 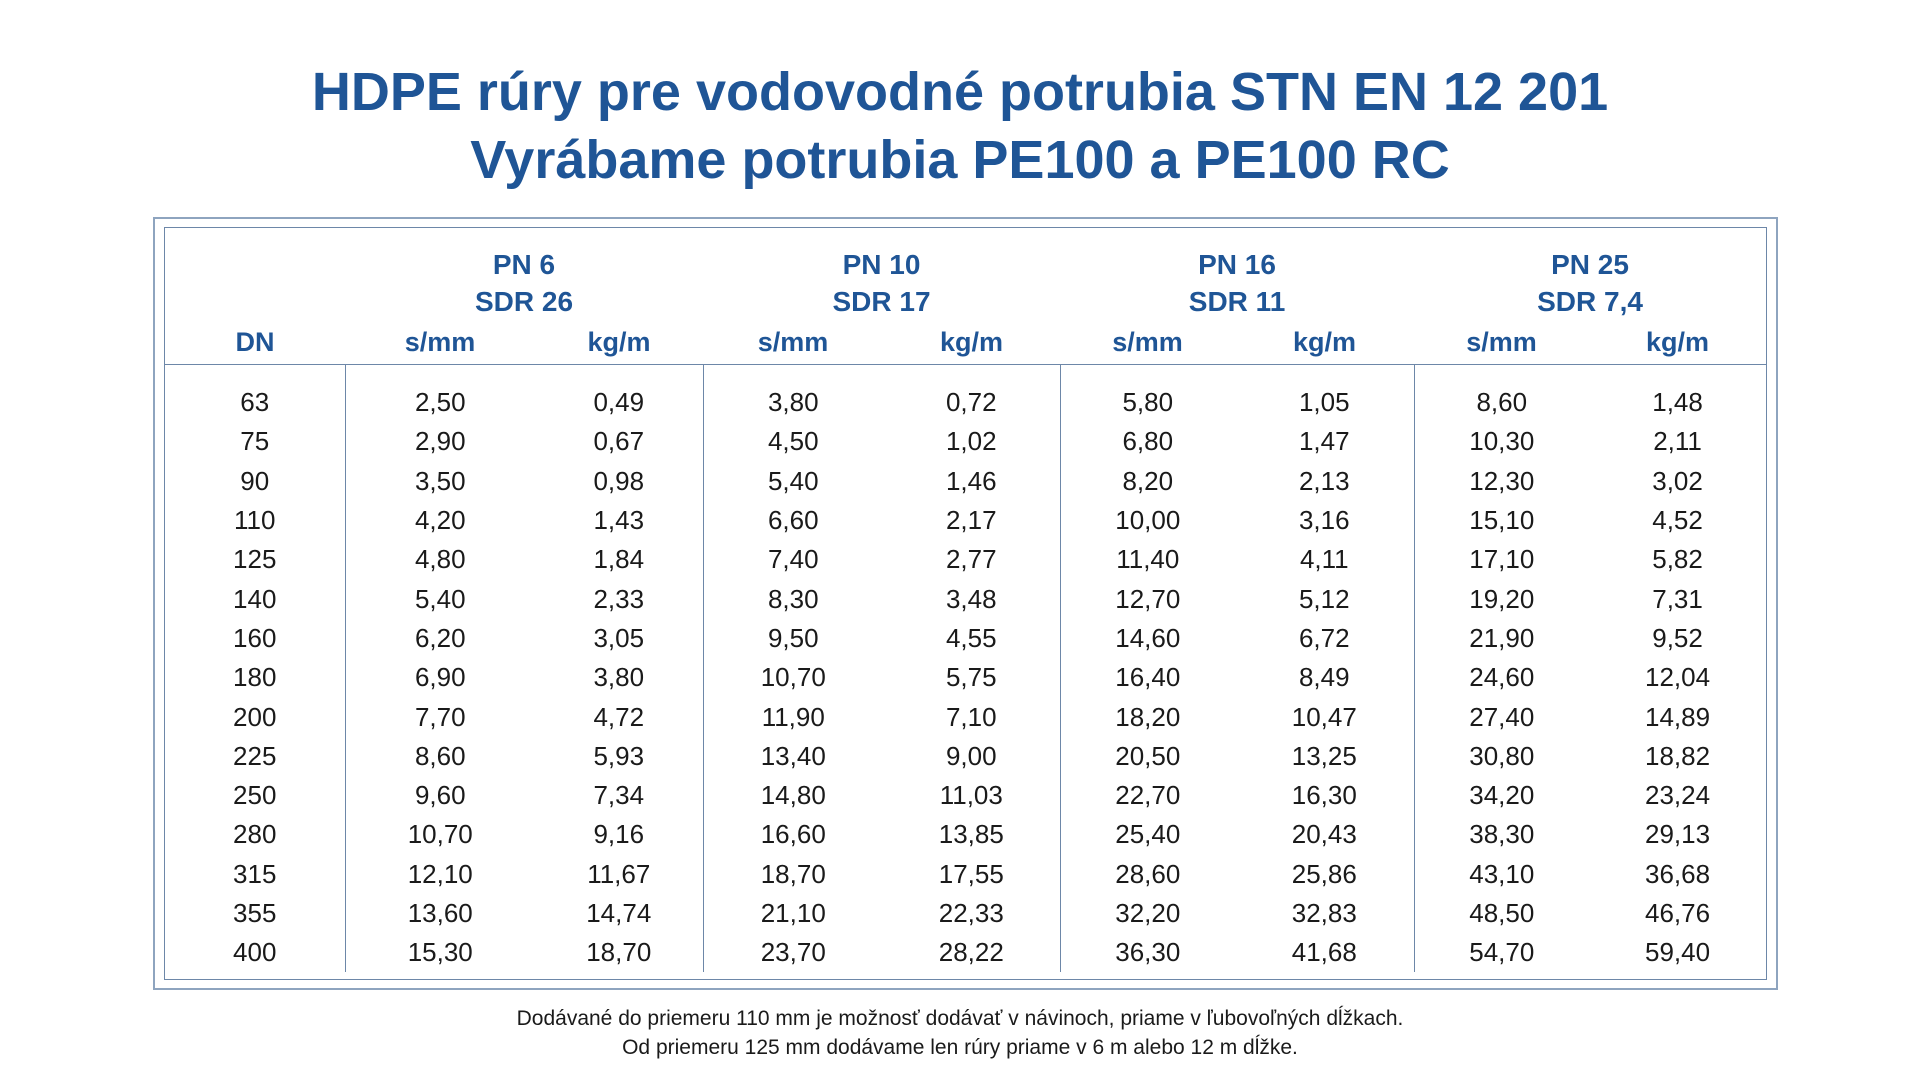 I want to click on column-header-s-mm: s/mm, so click(x=440, y=342).